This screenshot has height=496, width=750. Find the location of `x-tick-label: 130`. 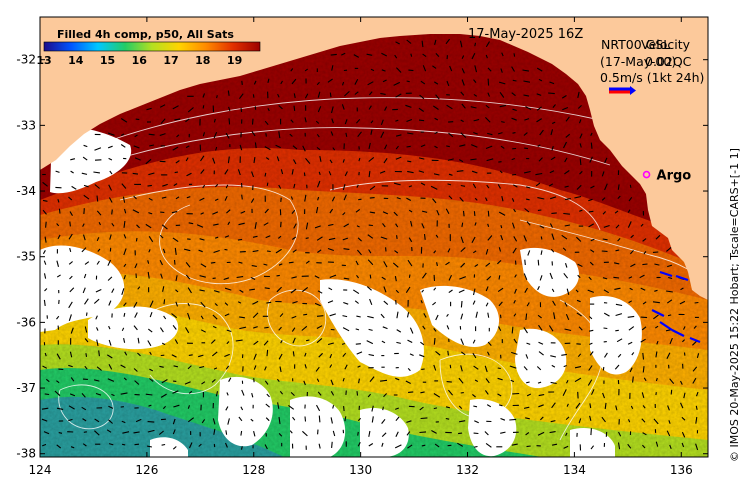

x-tick-label: 130 is located at coordinates (360, 470).